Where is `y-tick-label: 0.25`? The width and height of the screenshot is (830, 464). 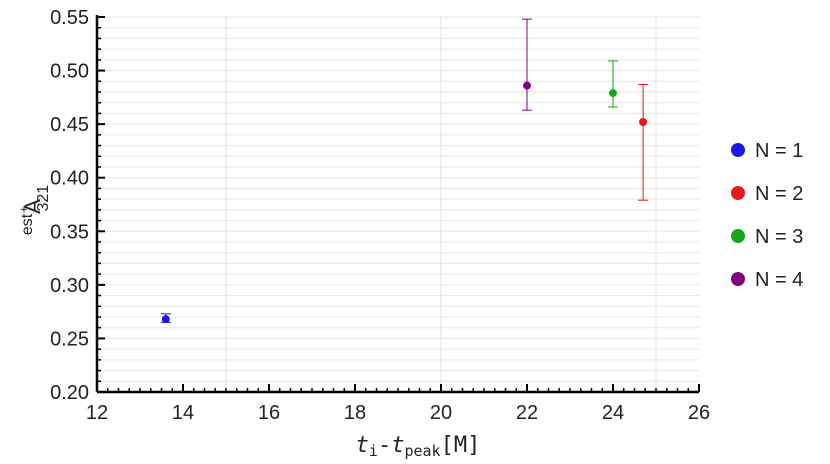 y-tick-label: 0.25 is located at coordinates (69, 339).